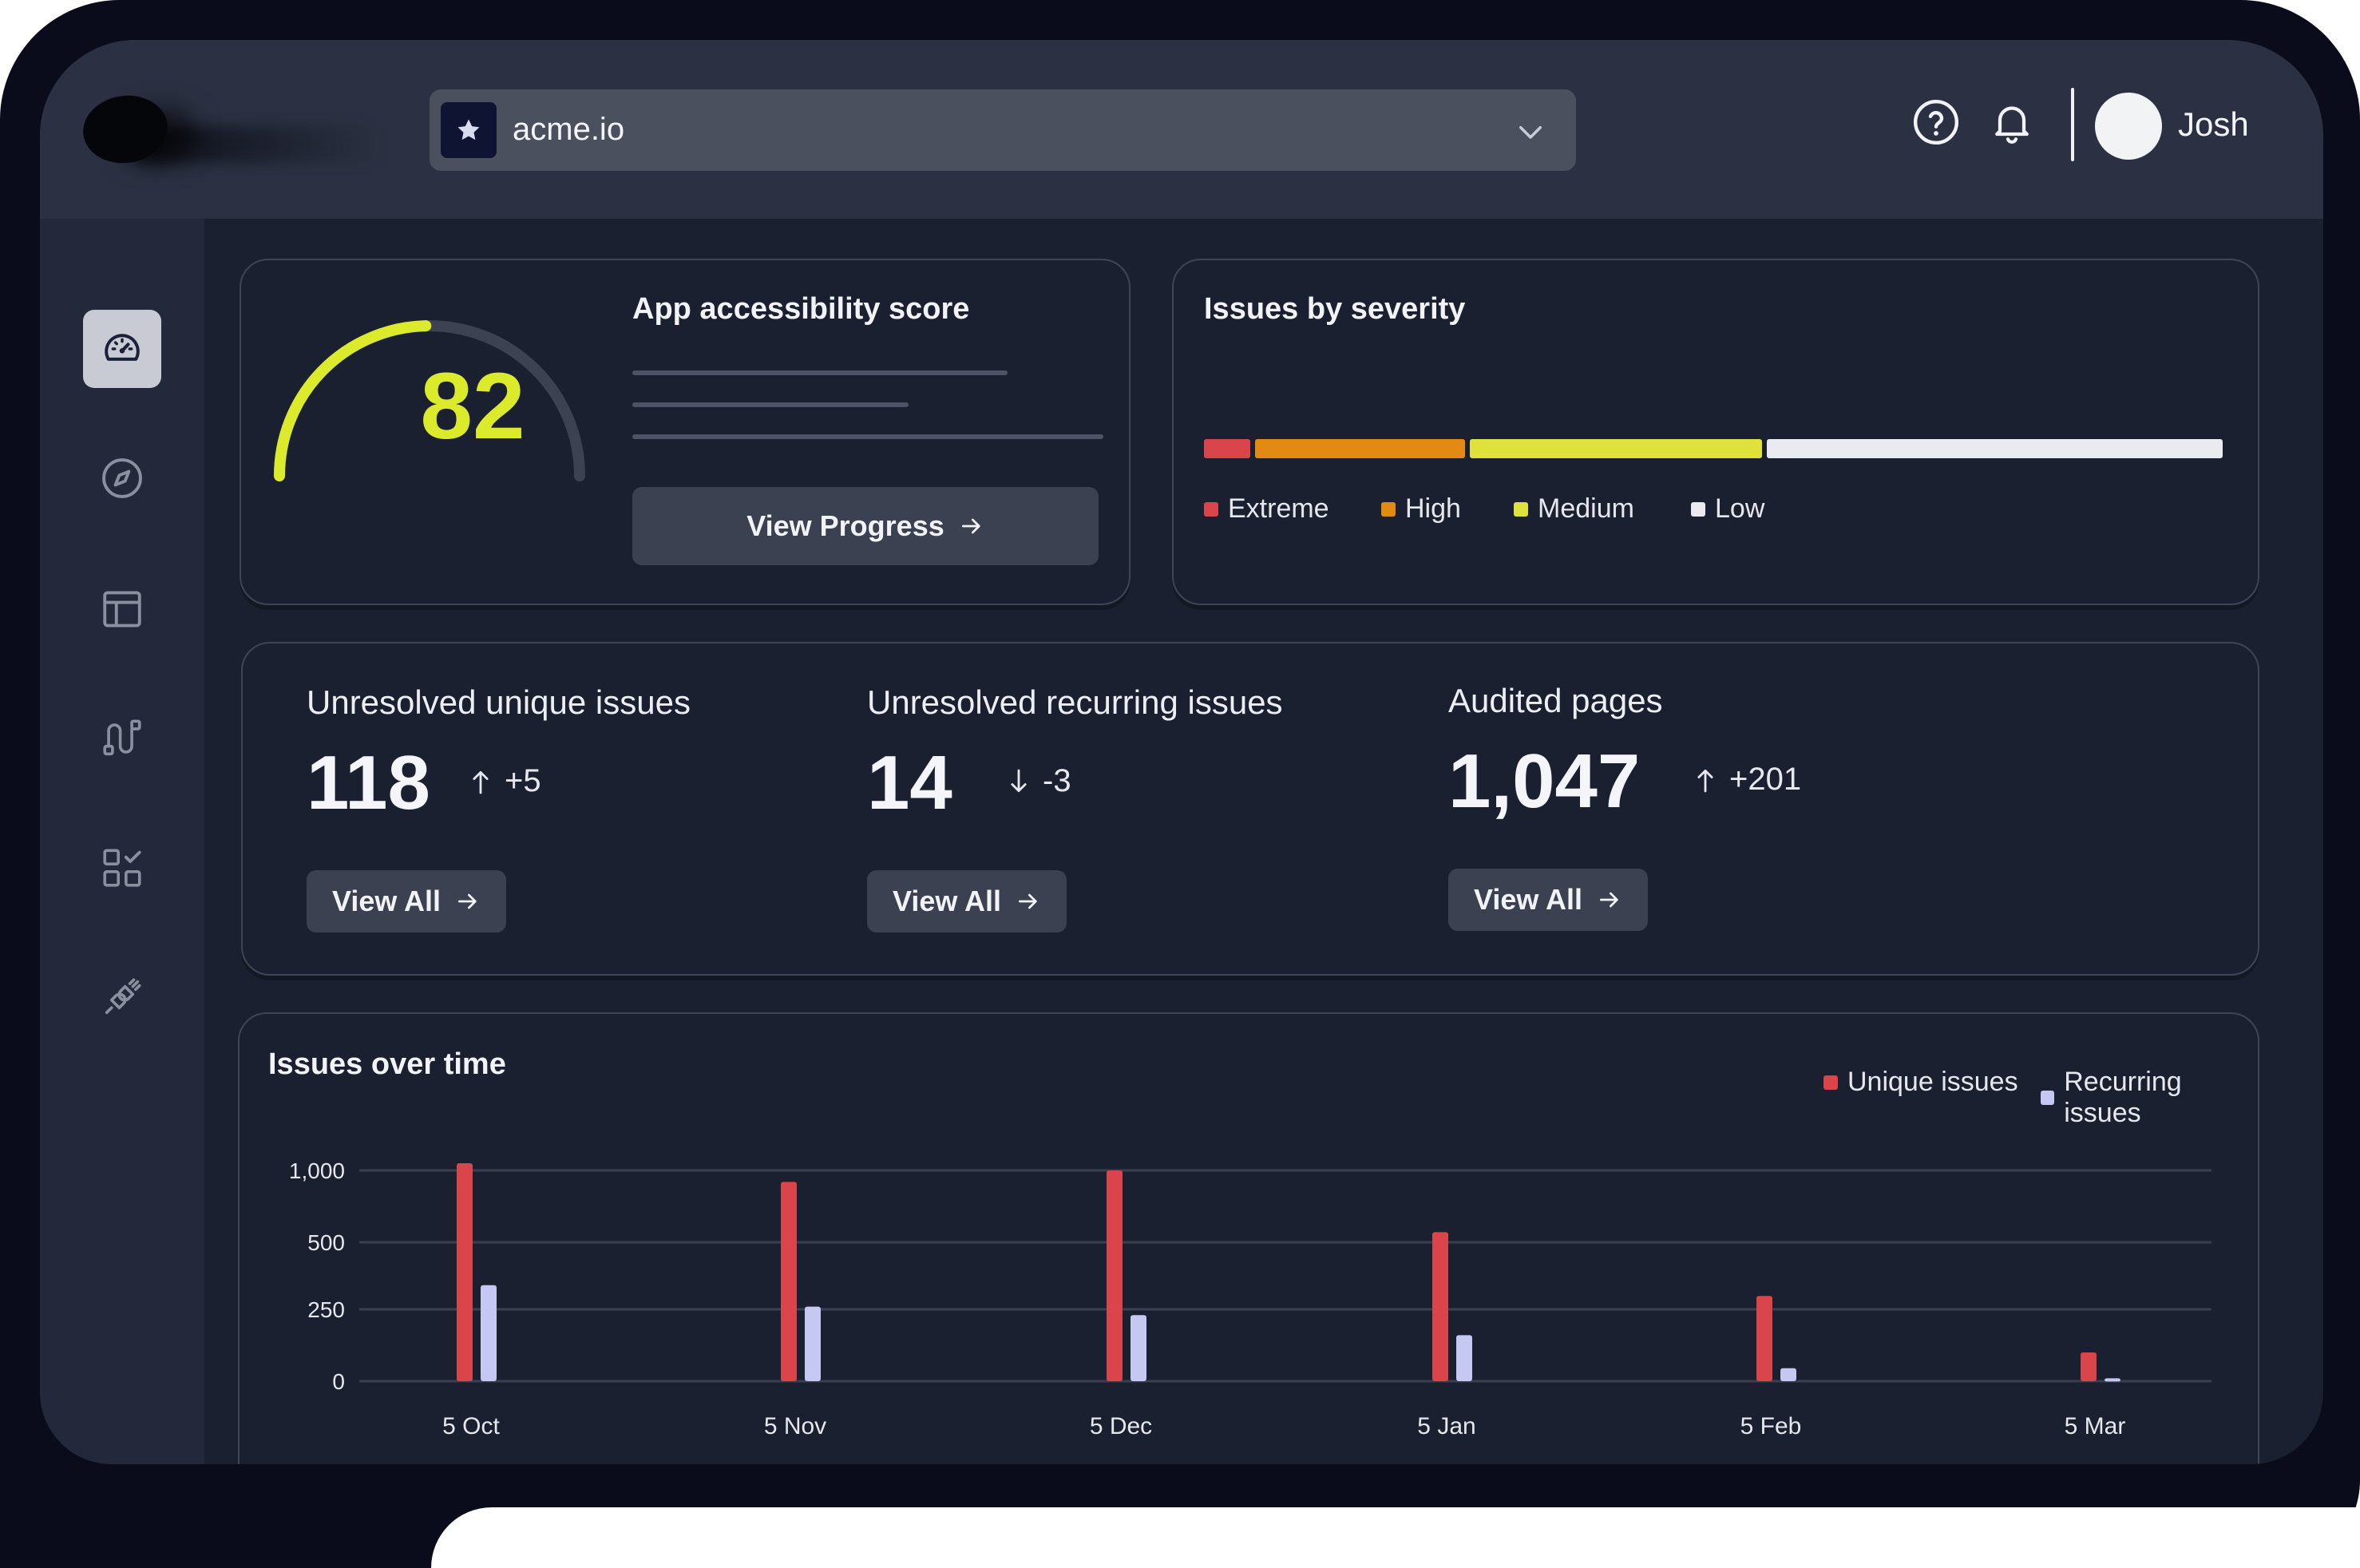 The image size is (2360, 1568). What do you see at coordinates (2095, 1426) in the screenshot?
I see `x-tick-label: 5 Mar` at bounding box center [2095, 1426].